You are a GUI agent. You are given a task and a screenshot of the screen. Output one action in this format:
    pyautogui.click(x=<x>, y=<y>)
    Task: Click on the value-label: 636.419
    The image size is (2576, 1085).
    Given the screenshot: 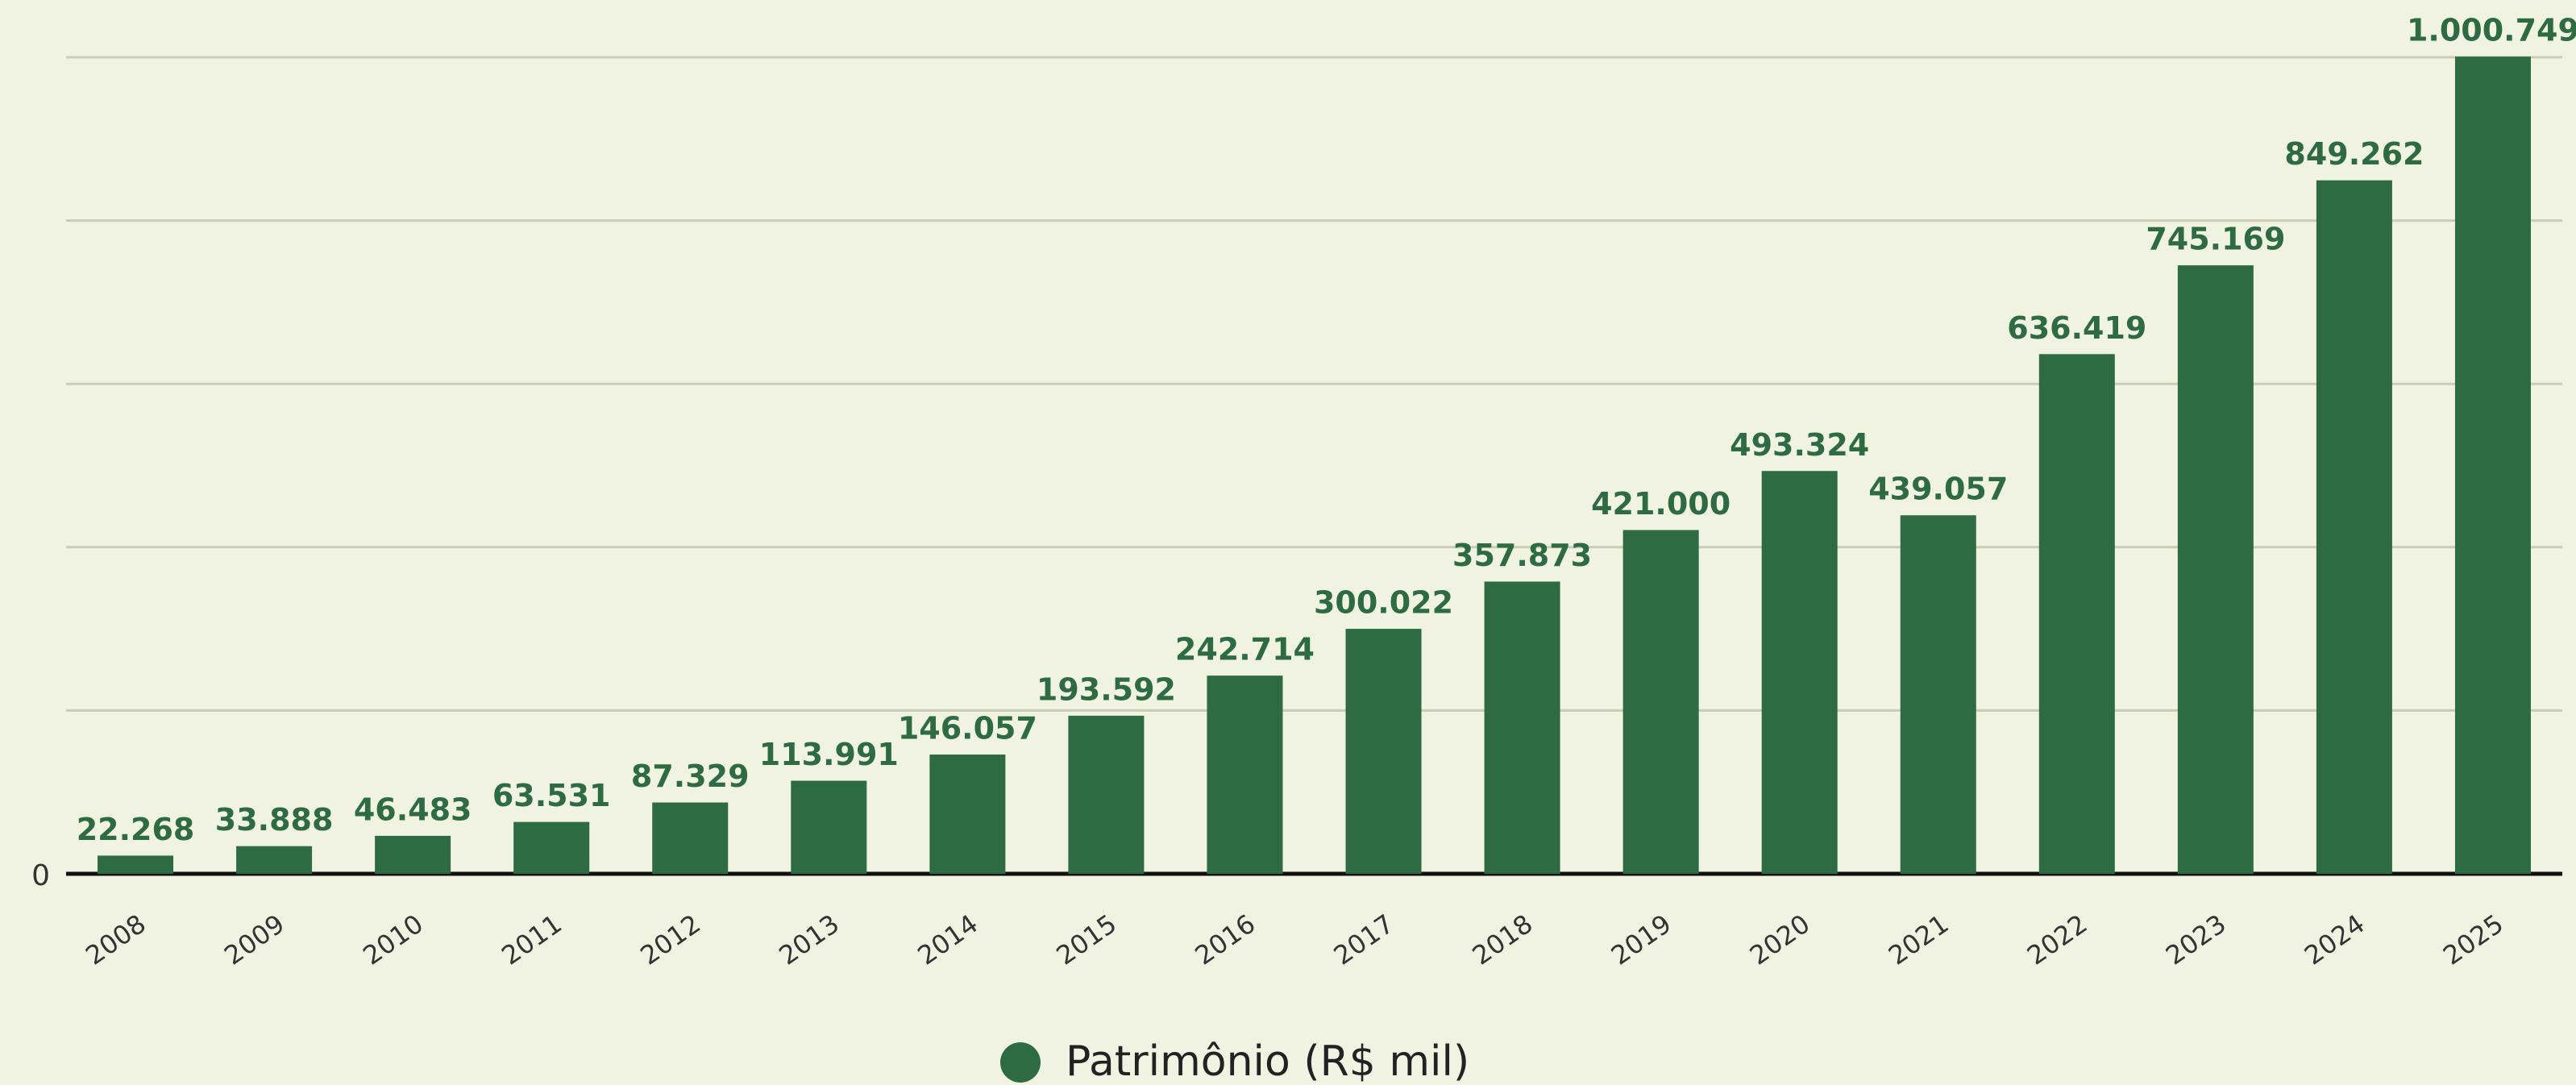 What is the action you would take?
    pyautogui.click(x=2076, y=328)
    